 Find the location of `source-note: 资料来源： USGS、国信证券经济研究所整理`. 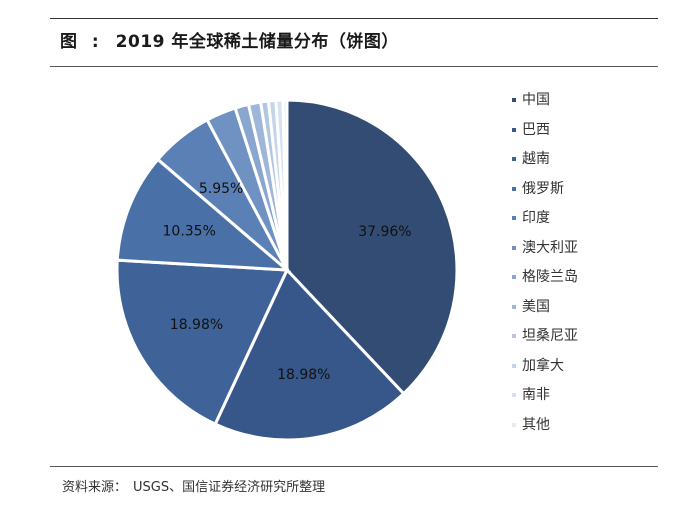

source-note: 资料来源： USGS、国信证券经济研究所整理 is located at coordinates (193, 485).